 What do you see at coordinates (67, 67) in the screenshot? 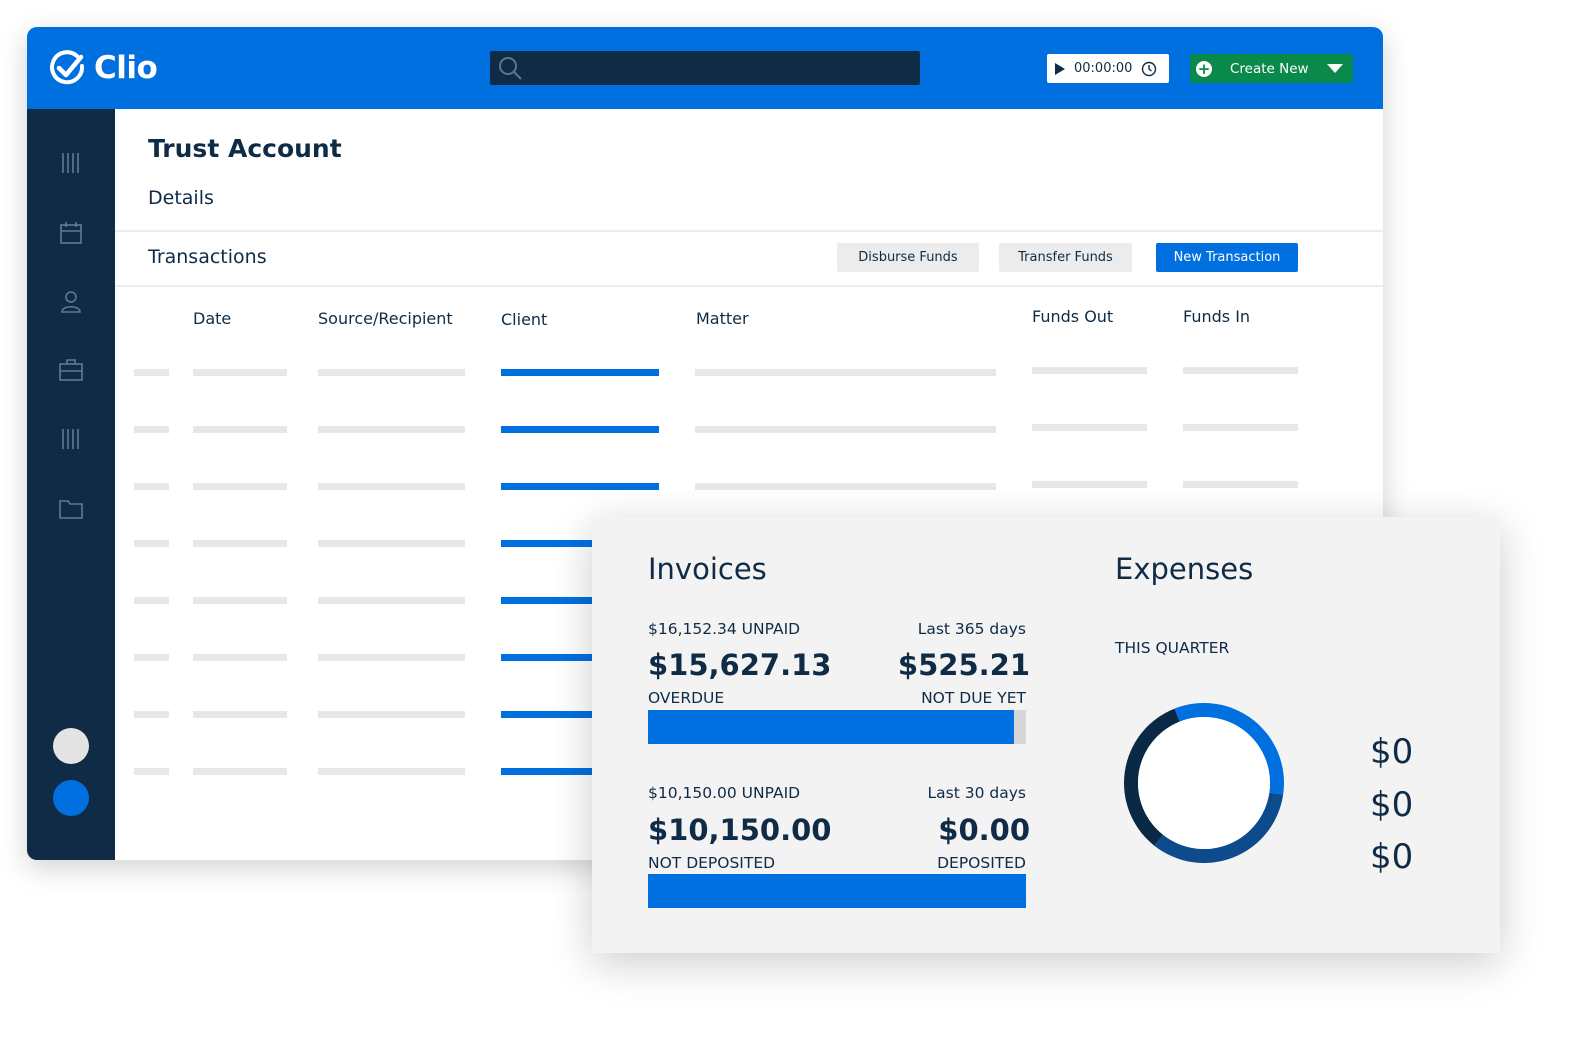
I see `clio-check-icon` at bounding box center [67, 67].